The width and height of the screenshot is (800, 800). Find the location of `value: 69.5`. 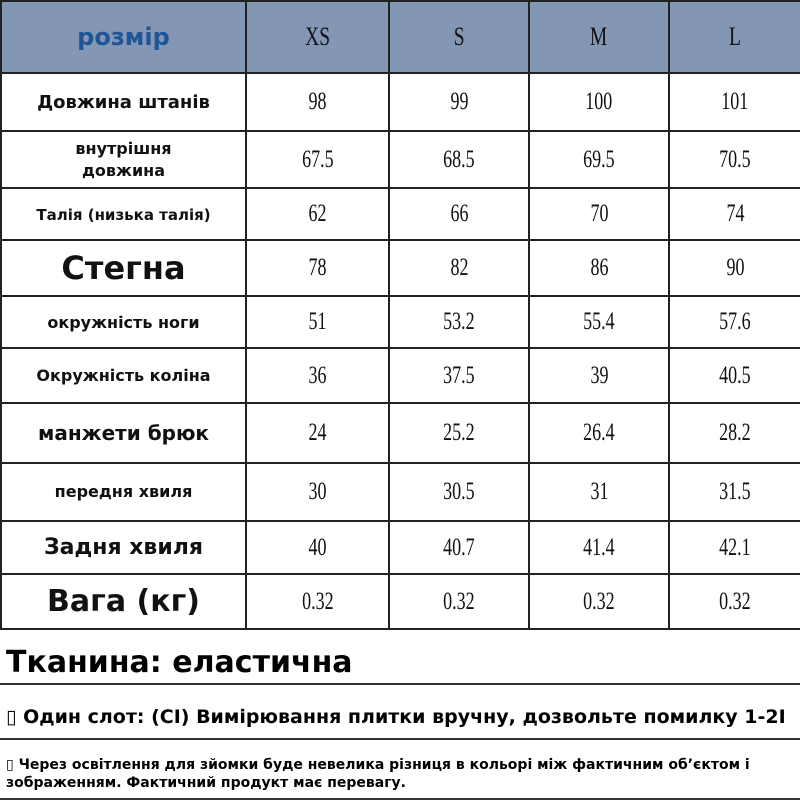

value: 69.5 is located at coordinates (599, 159).